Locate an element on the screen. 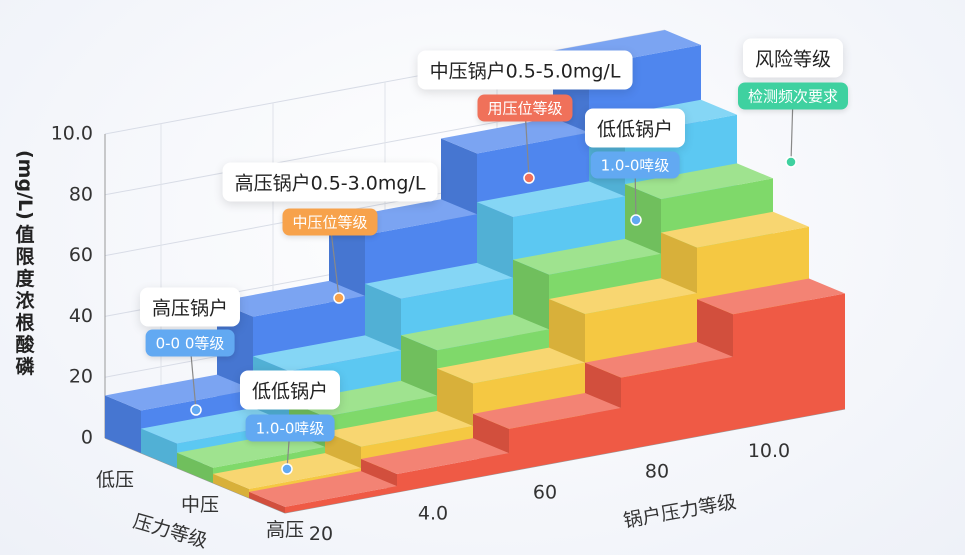 This screenshot has height=555, width=965. annotation-title: 高压锅户 is located at coordinates (190, 307).